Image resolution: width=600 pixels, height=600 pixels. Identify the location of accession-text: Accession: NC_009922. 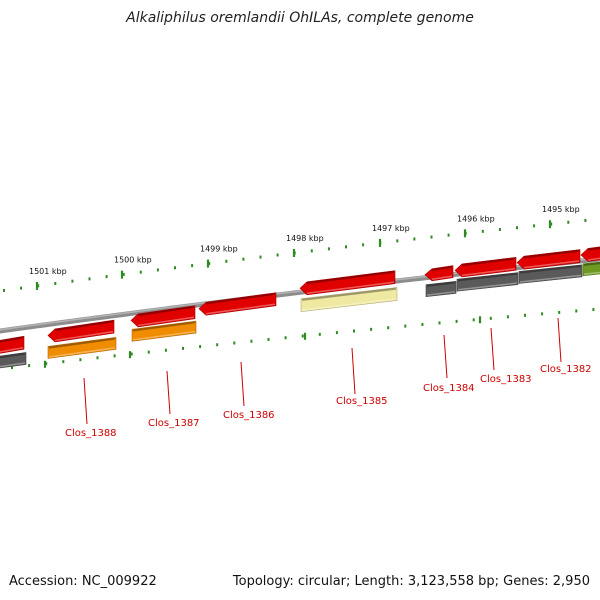
(83, 581).